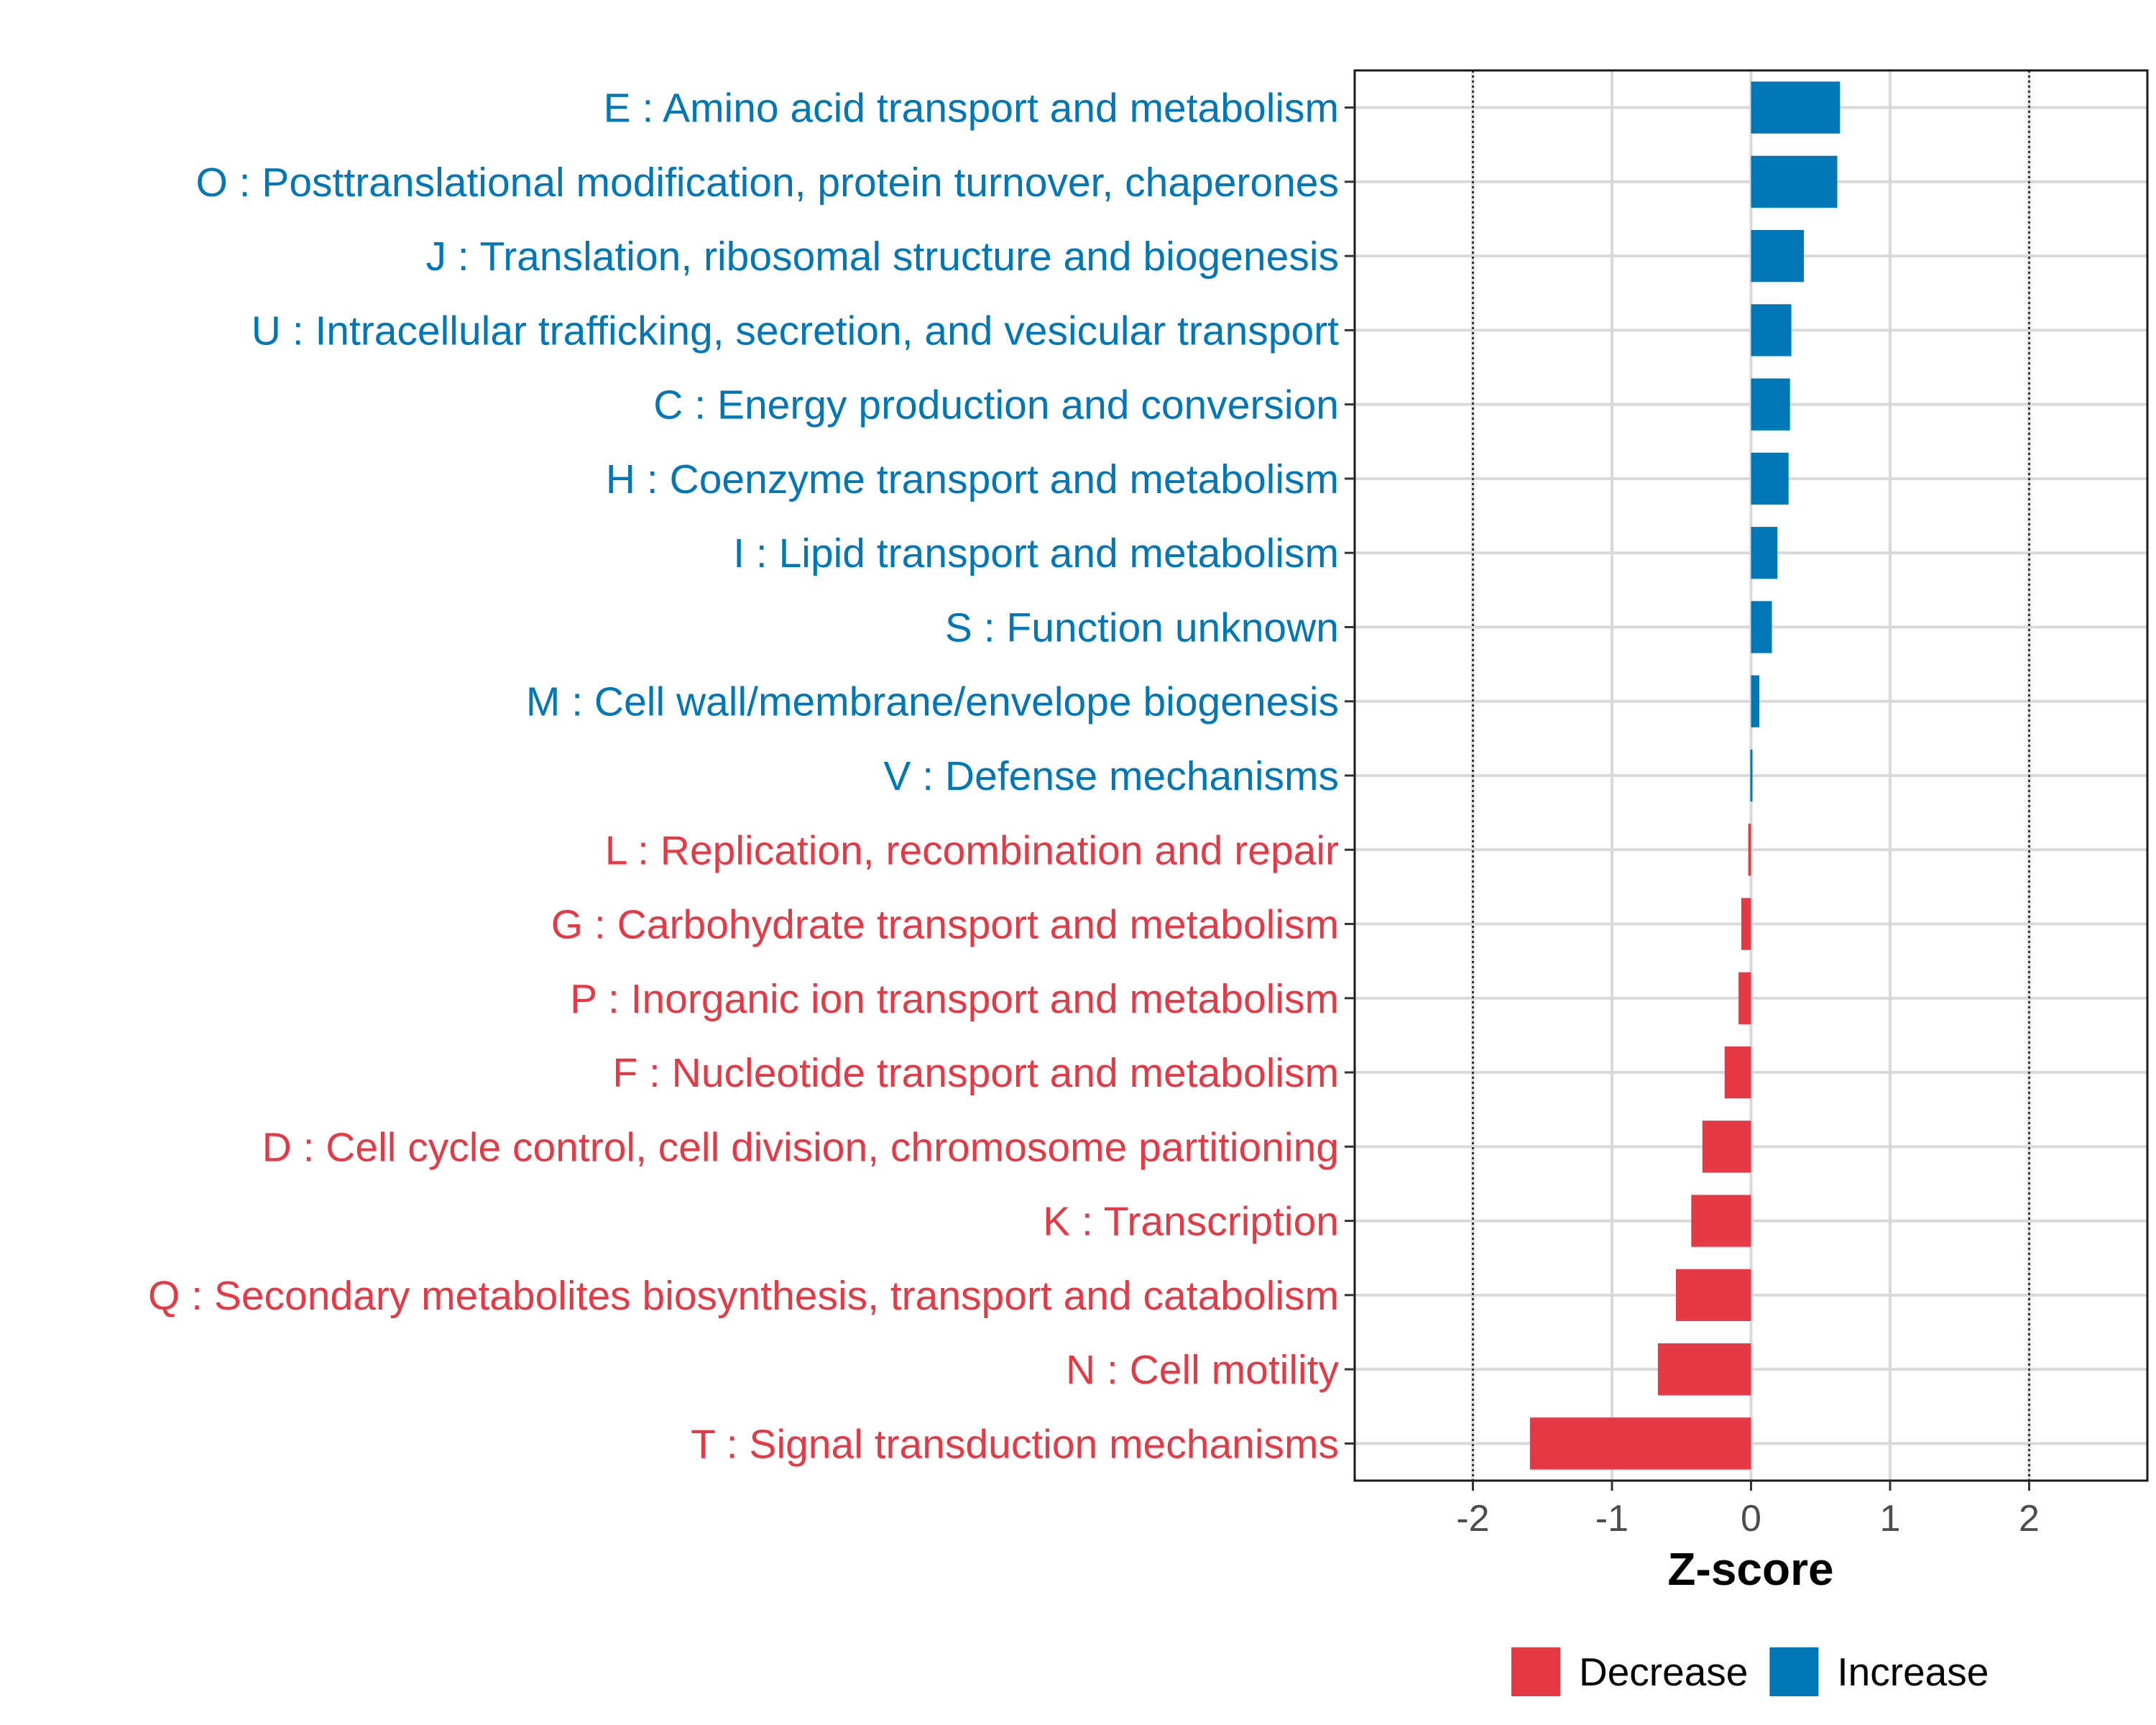  I want to click on category-label: E : Amino acid transport and metabolism, so click(971, 109).